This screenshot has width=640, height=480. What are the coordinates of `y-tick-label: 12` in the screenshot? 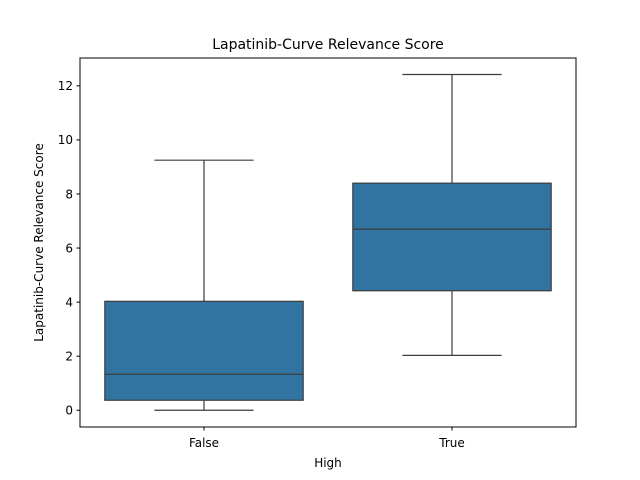 It's located at (65, 86).